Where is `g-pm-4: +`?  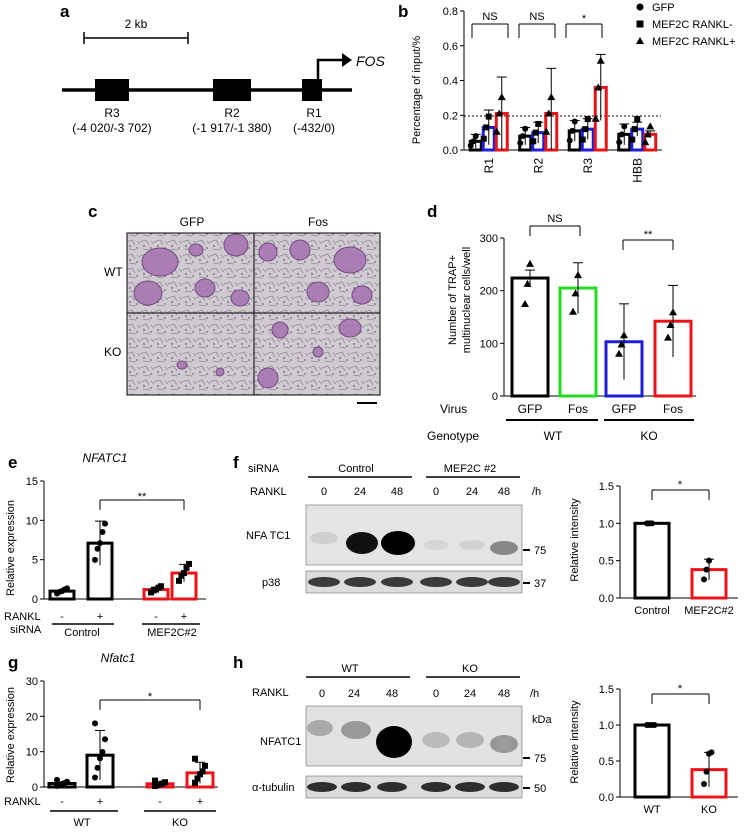 g-pm-4: + is located at coordinates (200, 802).